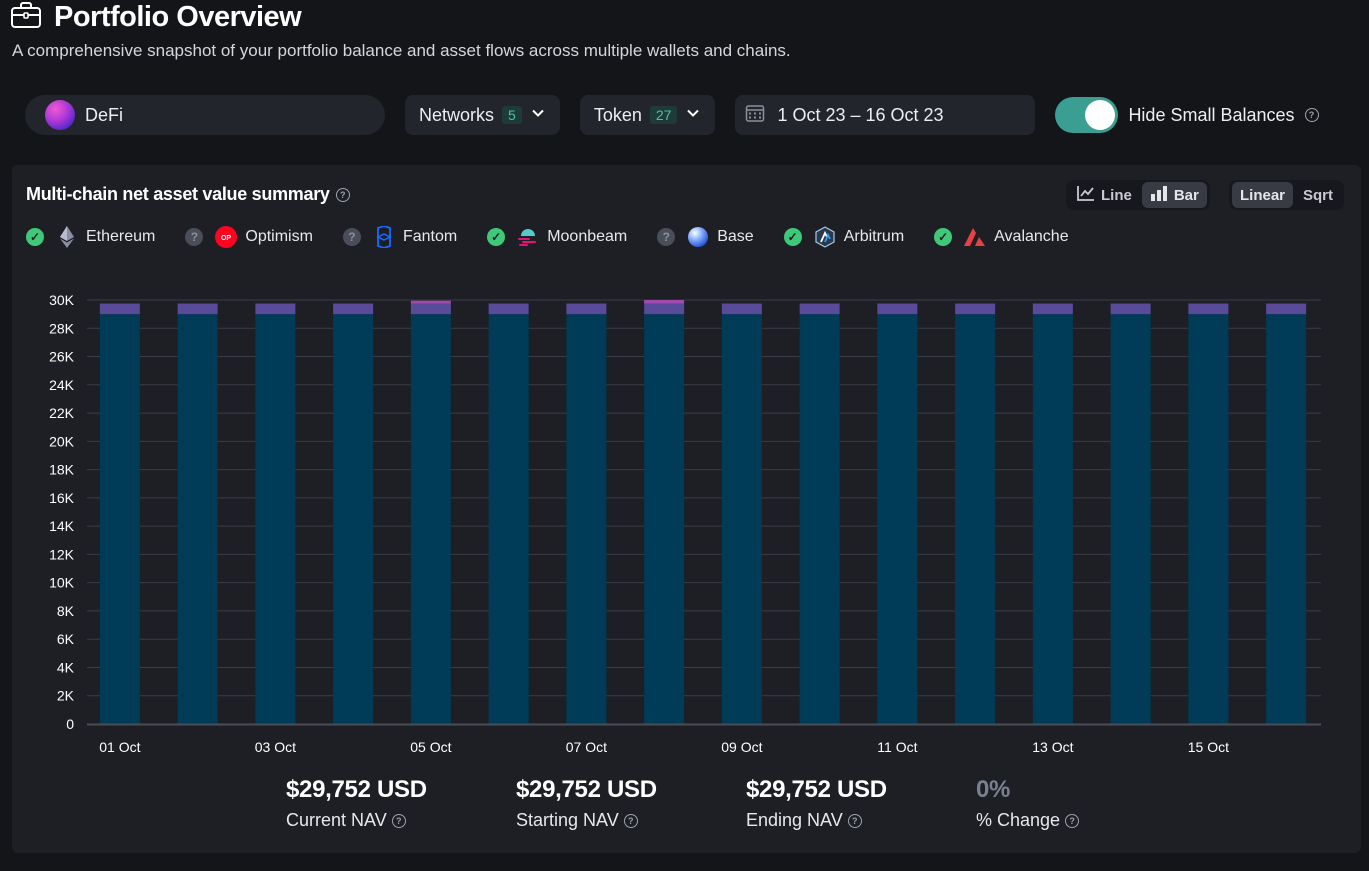 This screenshot has width=1369, height=871. I want to click on hide-small-balances-label: Hide Small Balances, so click(1211, 114).